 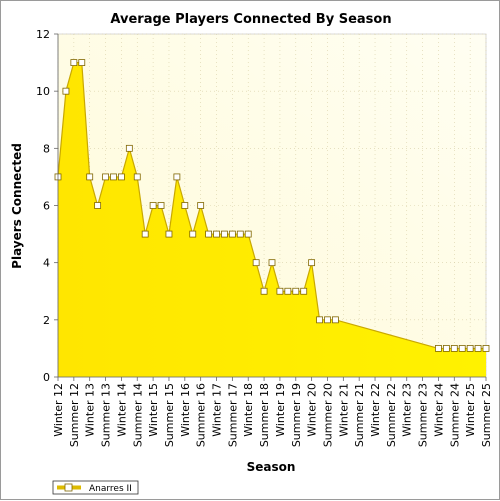 What do you see at coordinates (327, 415) in the screenshot?
I see `x-tick-label: Summer 20` at bounding box center [327, 415].